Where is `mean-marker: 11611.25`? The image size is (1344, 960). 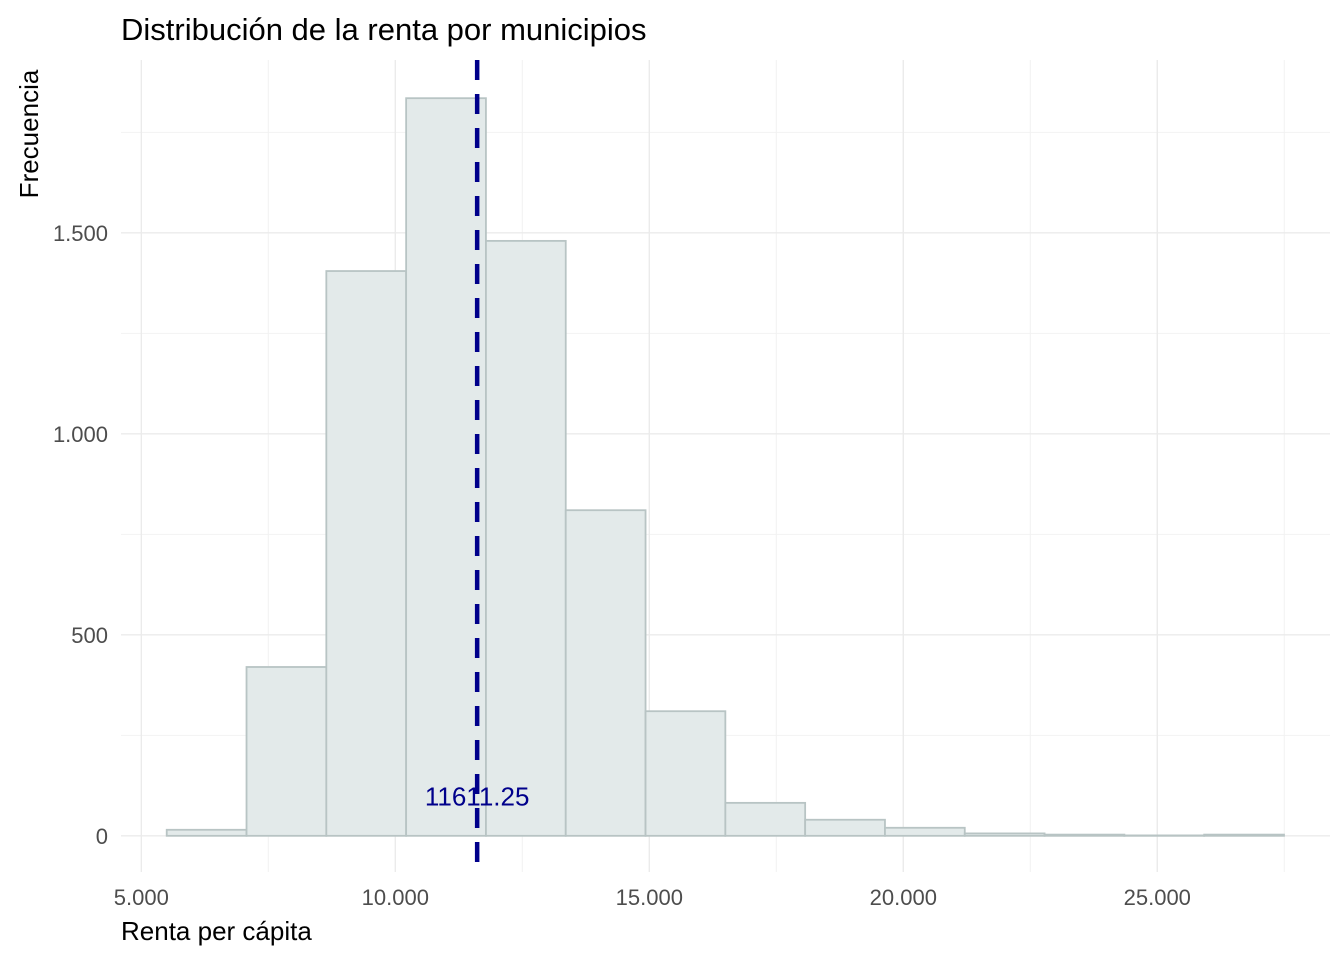
mean-marker: 11611.25 is located at coordinates (477, 466).